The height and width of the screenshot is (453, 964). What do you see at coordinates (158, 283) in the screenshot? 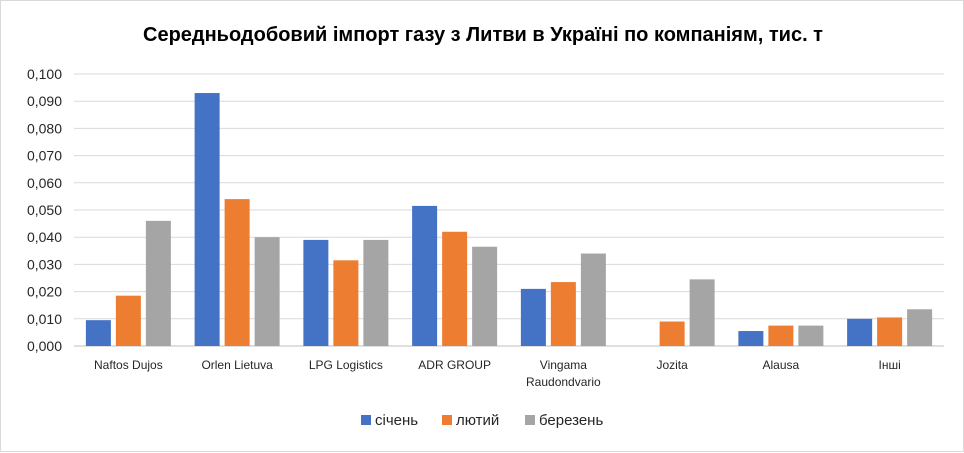
I see `bar-березень-0` at bounding box center [158, 283].